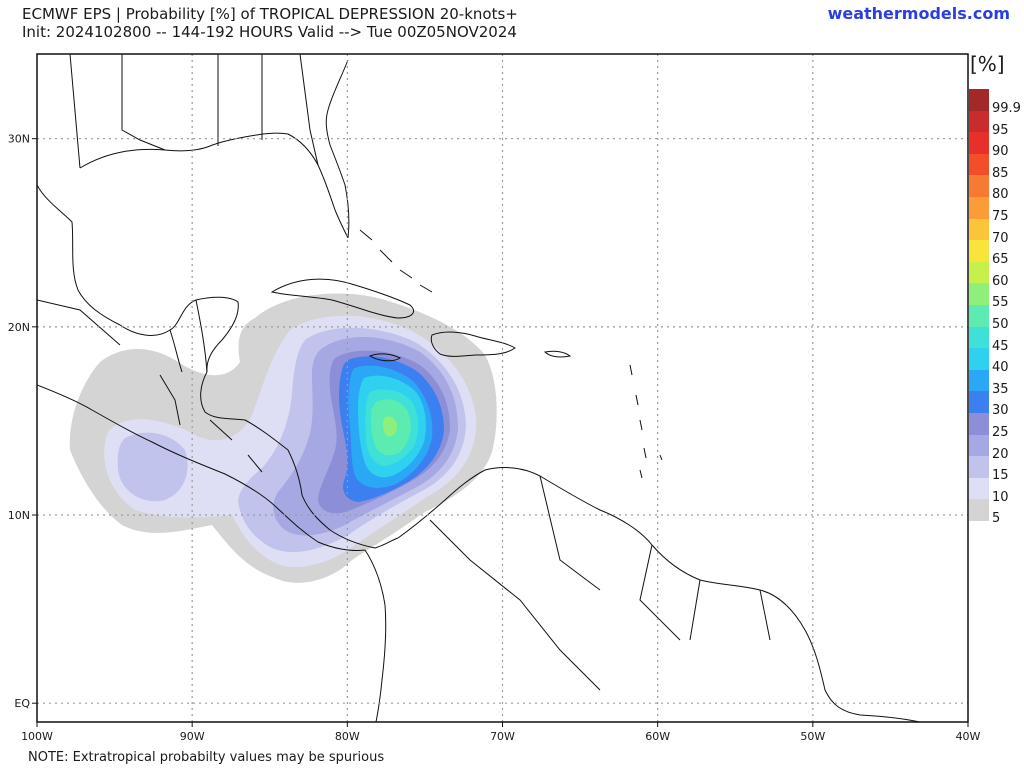 The height and width of the screenshot is (768, 1024). I want to click on prob-55-area, so click(390, 426).